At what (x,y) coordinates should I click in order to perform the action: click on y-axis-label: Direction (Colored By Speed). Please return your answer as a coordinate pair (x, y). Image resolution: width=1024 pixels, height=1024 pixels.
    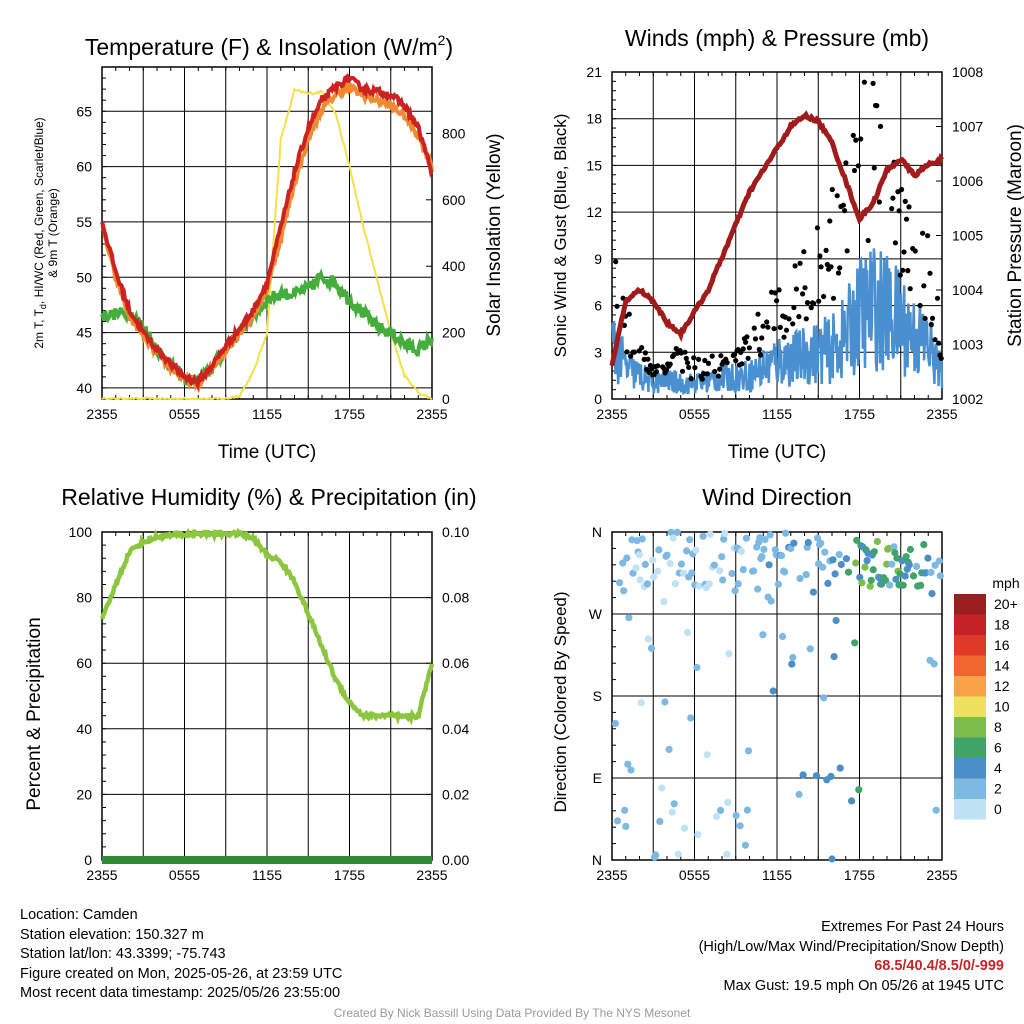
    Looking at the image, I should click on (560, 701).